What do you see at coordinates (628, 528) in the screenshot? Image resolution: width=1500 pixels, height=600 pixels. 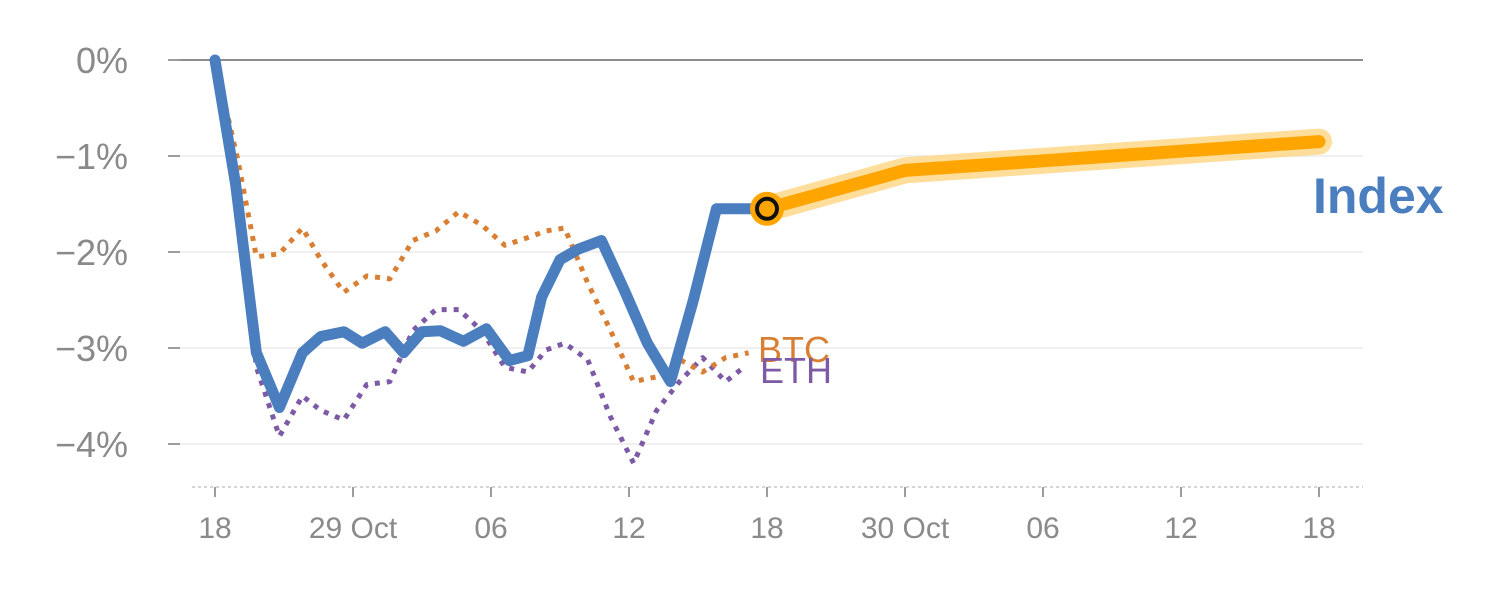 I see `x-tick-label-3: 12` at bounding box center [628, 528].